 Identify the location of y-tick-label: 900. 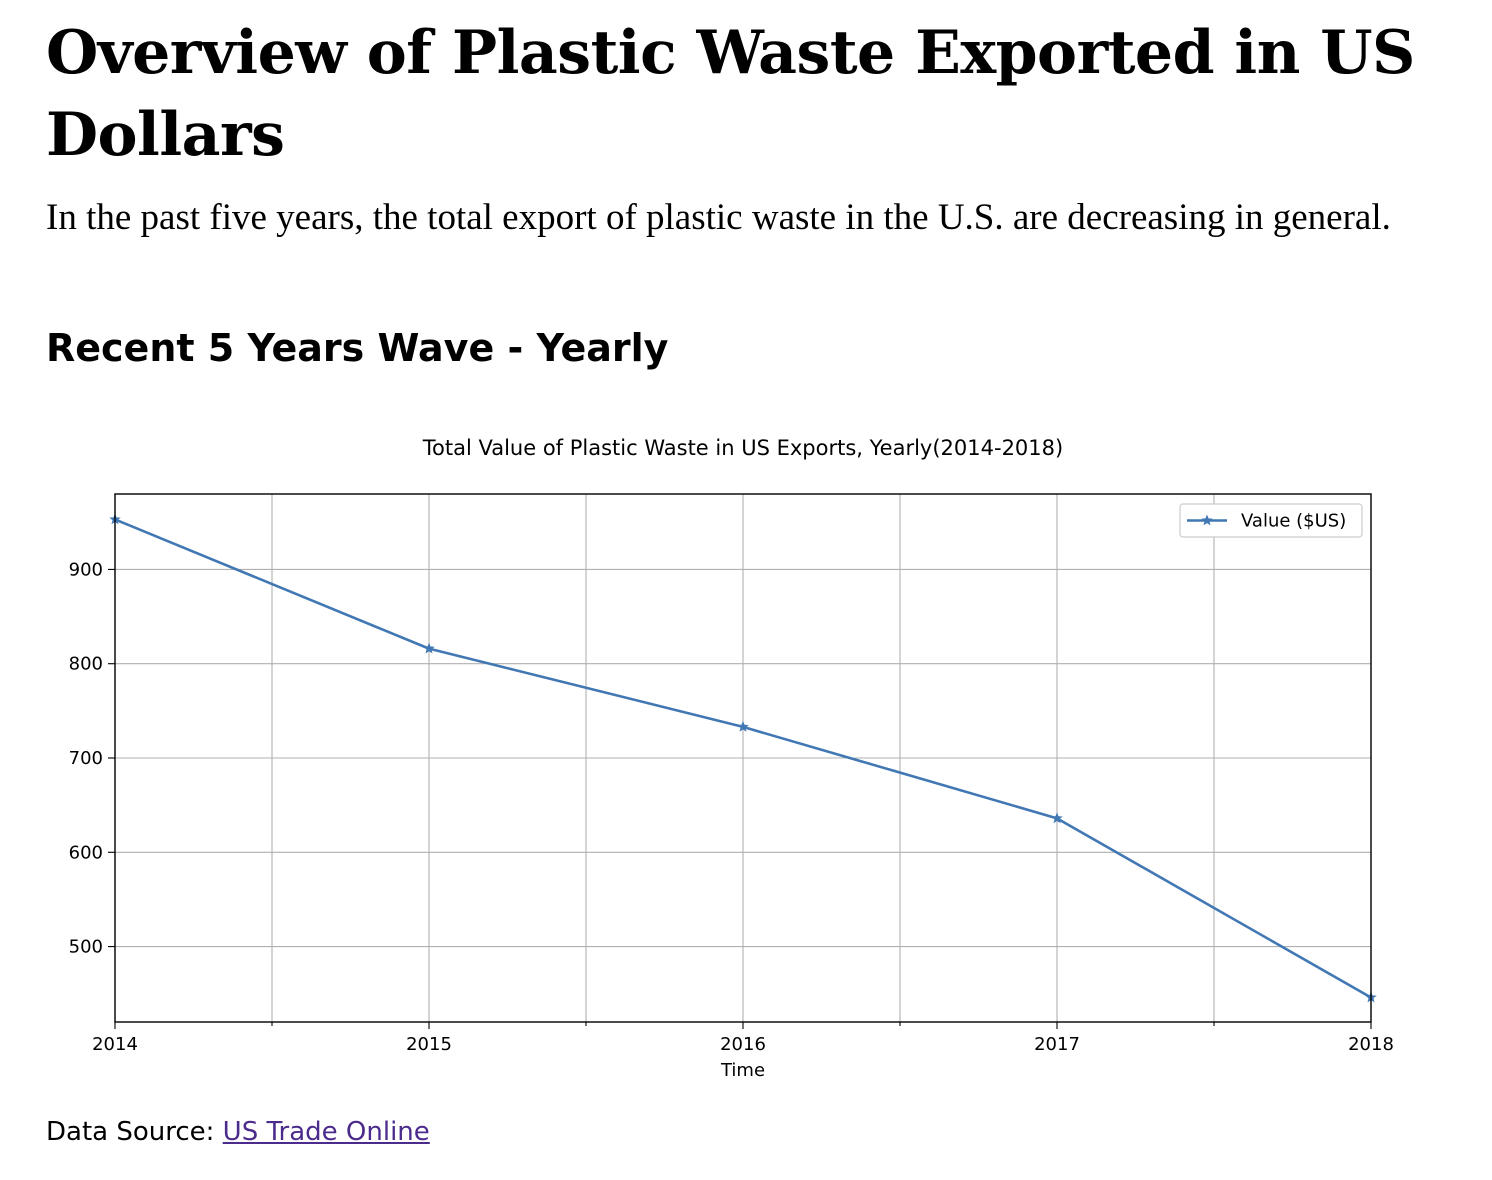
(86, 569).